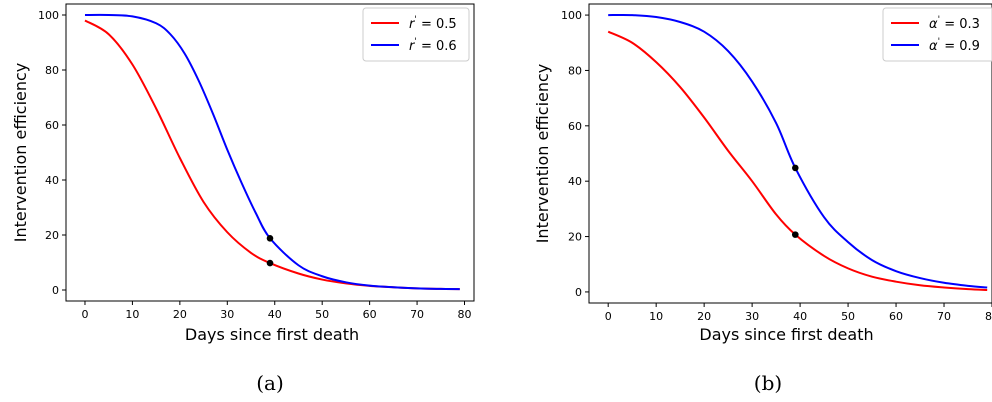  I want to click on legend-label-1: α' = 0.3, so click(954, 23).